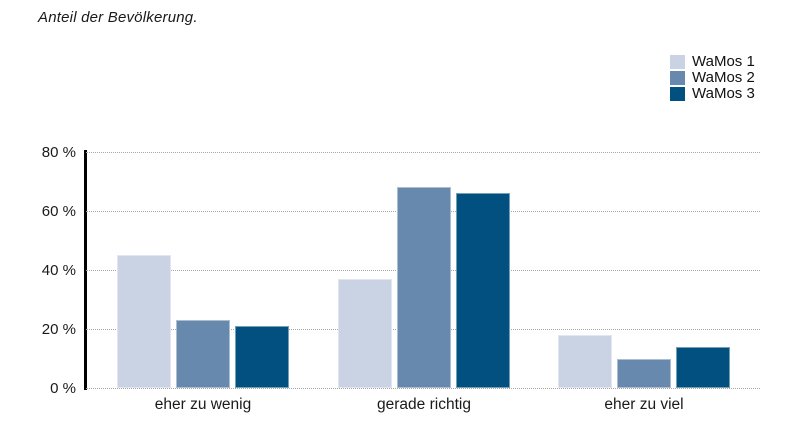  What do you see at coordinates (63, 388) in the screenshot?
I see `y-tick-label-0: 0 %` at bounding box center [63, 388].